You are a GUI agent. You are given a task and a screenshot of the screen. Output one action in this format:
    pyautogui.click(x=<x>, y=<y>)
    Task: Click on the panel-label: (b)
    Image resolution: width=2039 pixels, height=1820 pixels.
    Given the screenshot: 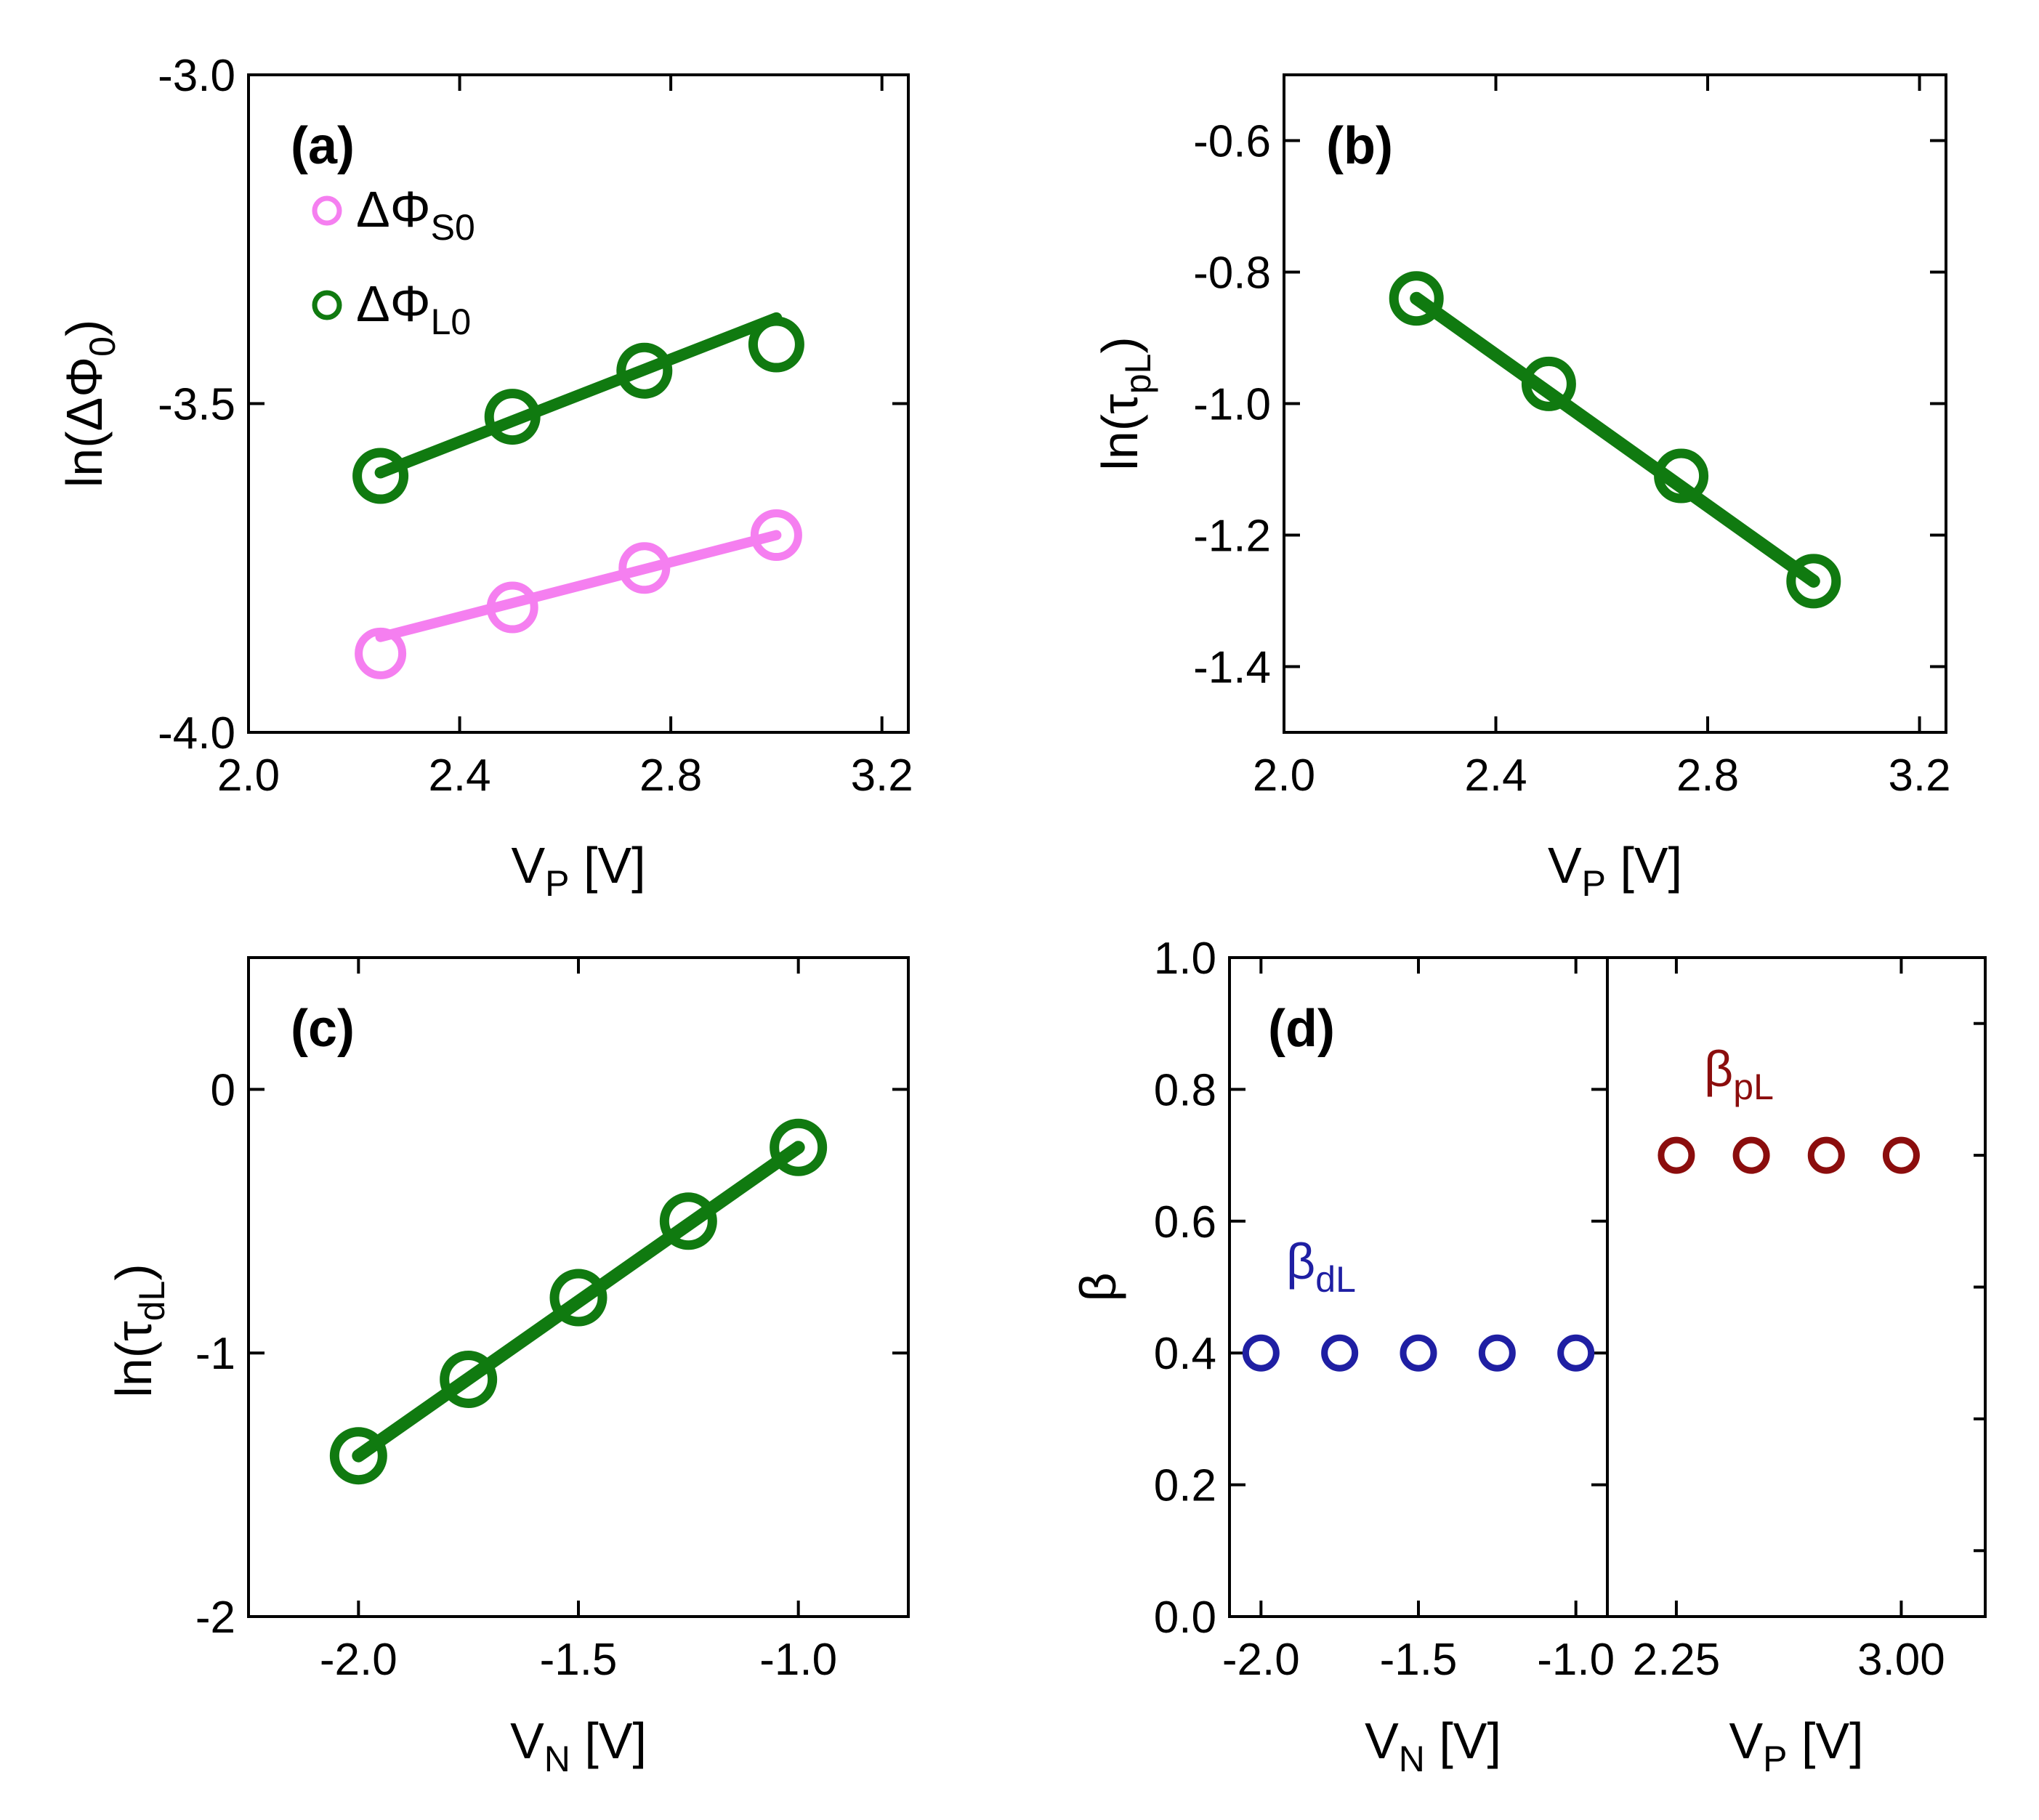 What is the action you would take?
    pyautogui.click(x=1359, y=146)
    